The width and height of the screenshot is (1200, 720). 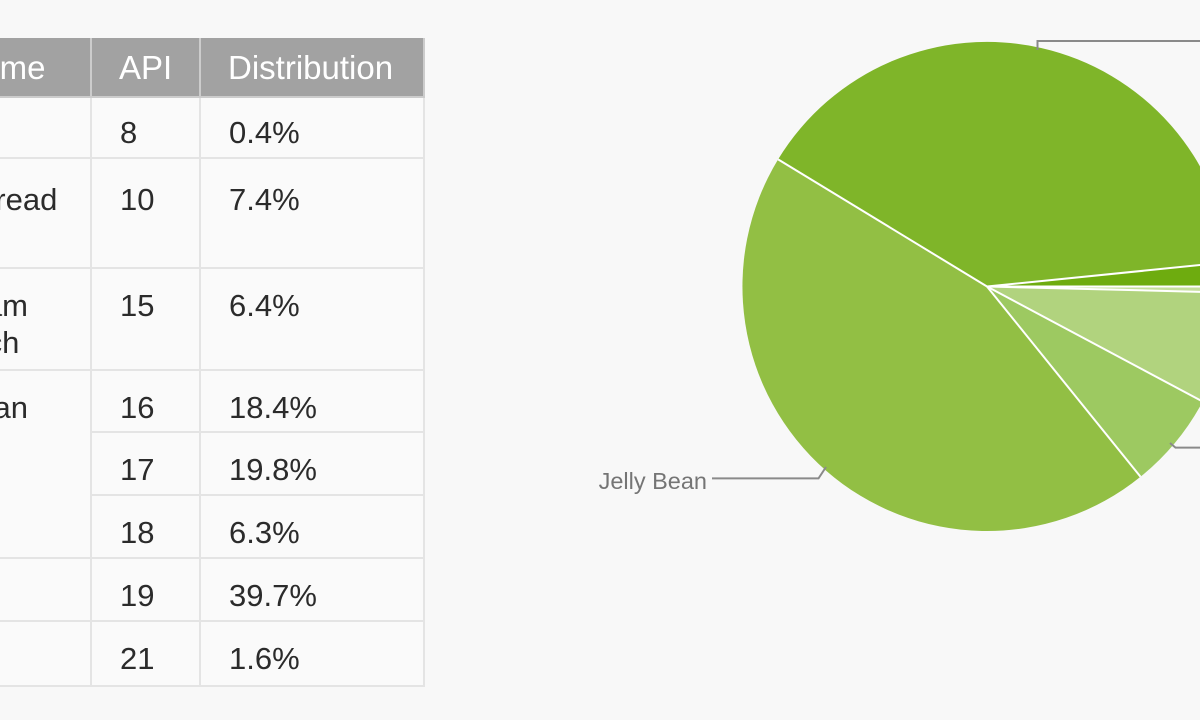 What do you see at coordinates (653, 481) in the screenshot?
I see `svg-text: Jelly Bean` at bounding box center [653, 481].